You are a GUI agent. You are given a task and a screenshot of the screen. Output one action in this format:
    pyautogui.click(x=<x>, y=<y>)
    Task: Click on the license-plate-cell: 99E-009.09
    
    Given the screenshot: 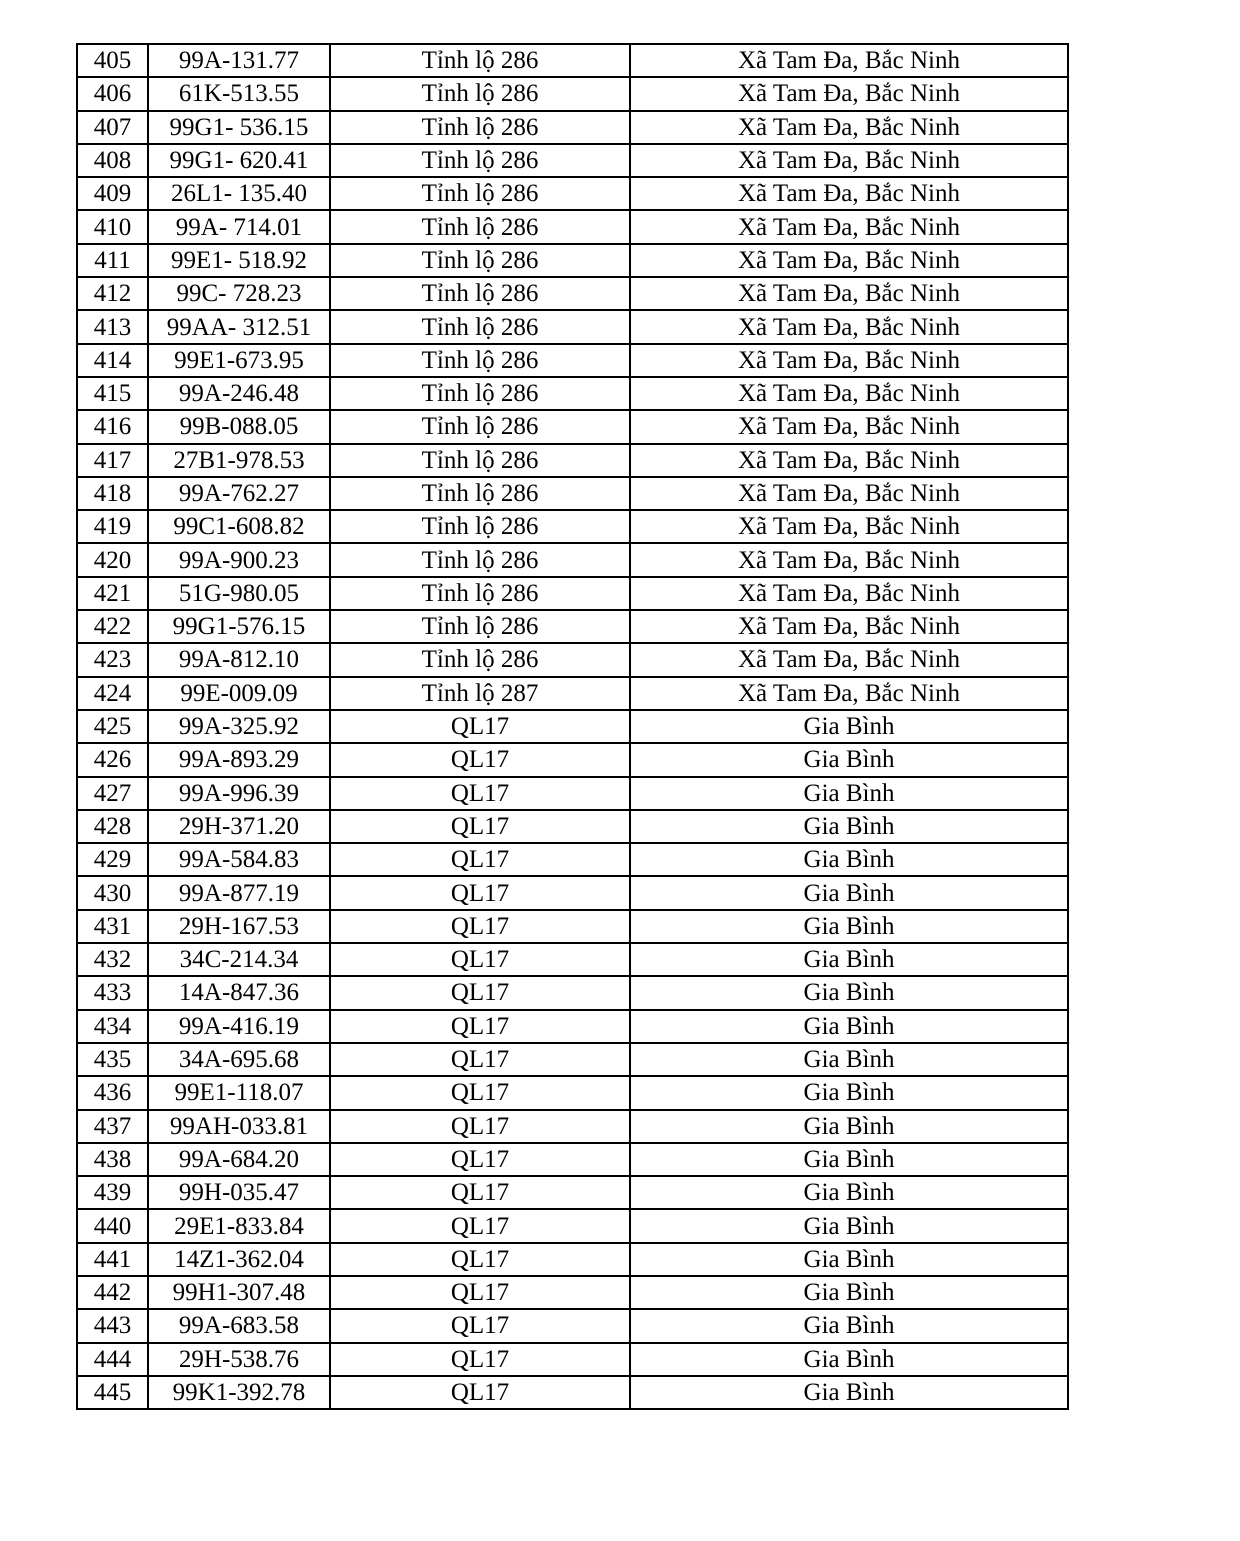 What is the action you would take?
    pyautogui.click(x=239, y=693)
    